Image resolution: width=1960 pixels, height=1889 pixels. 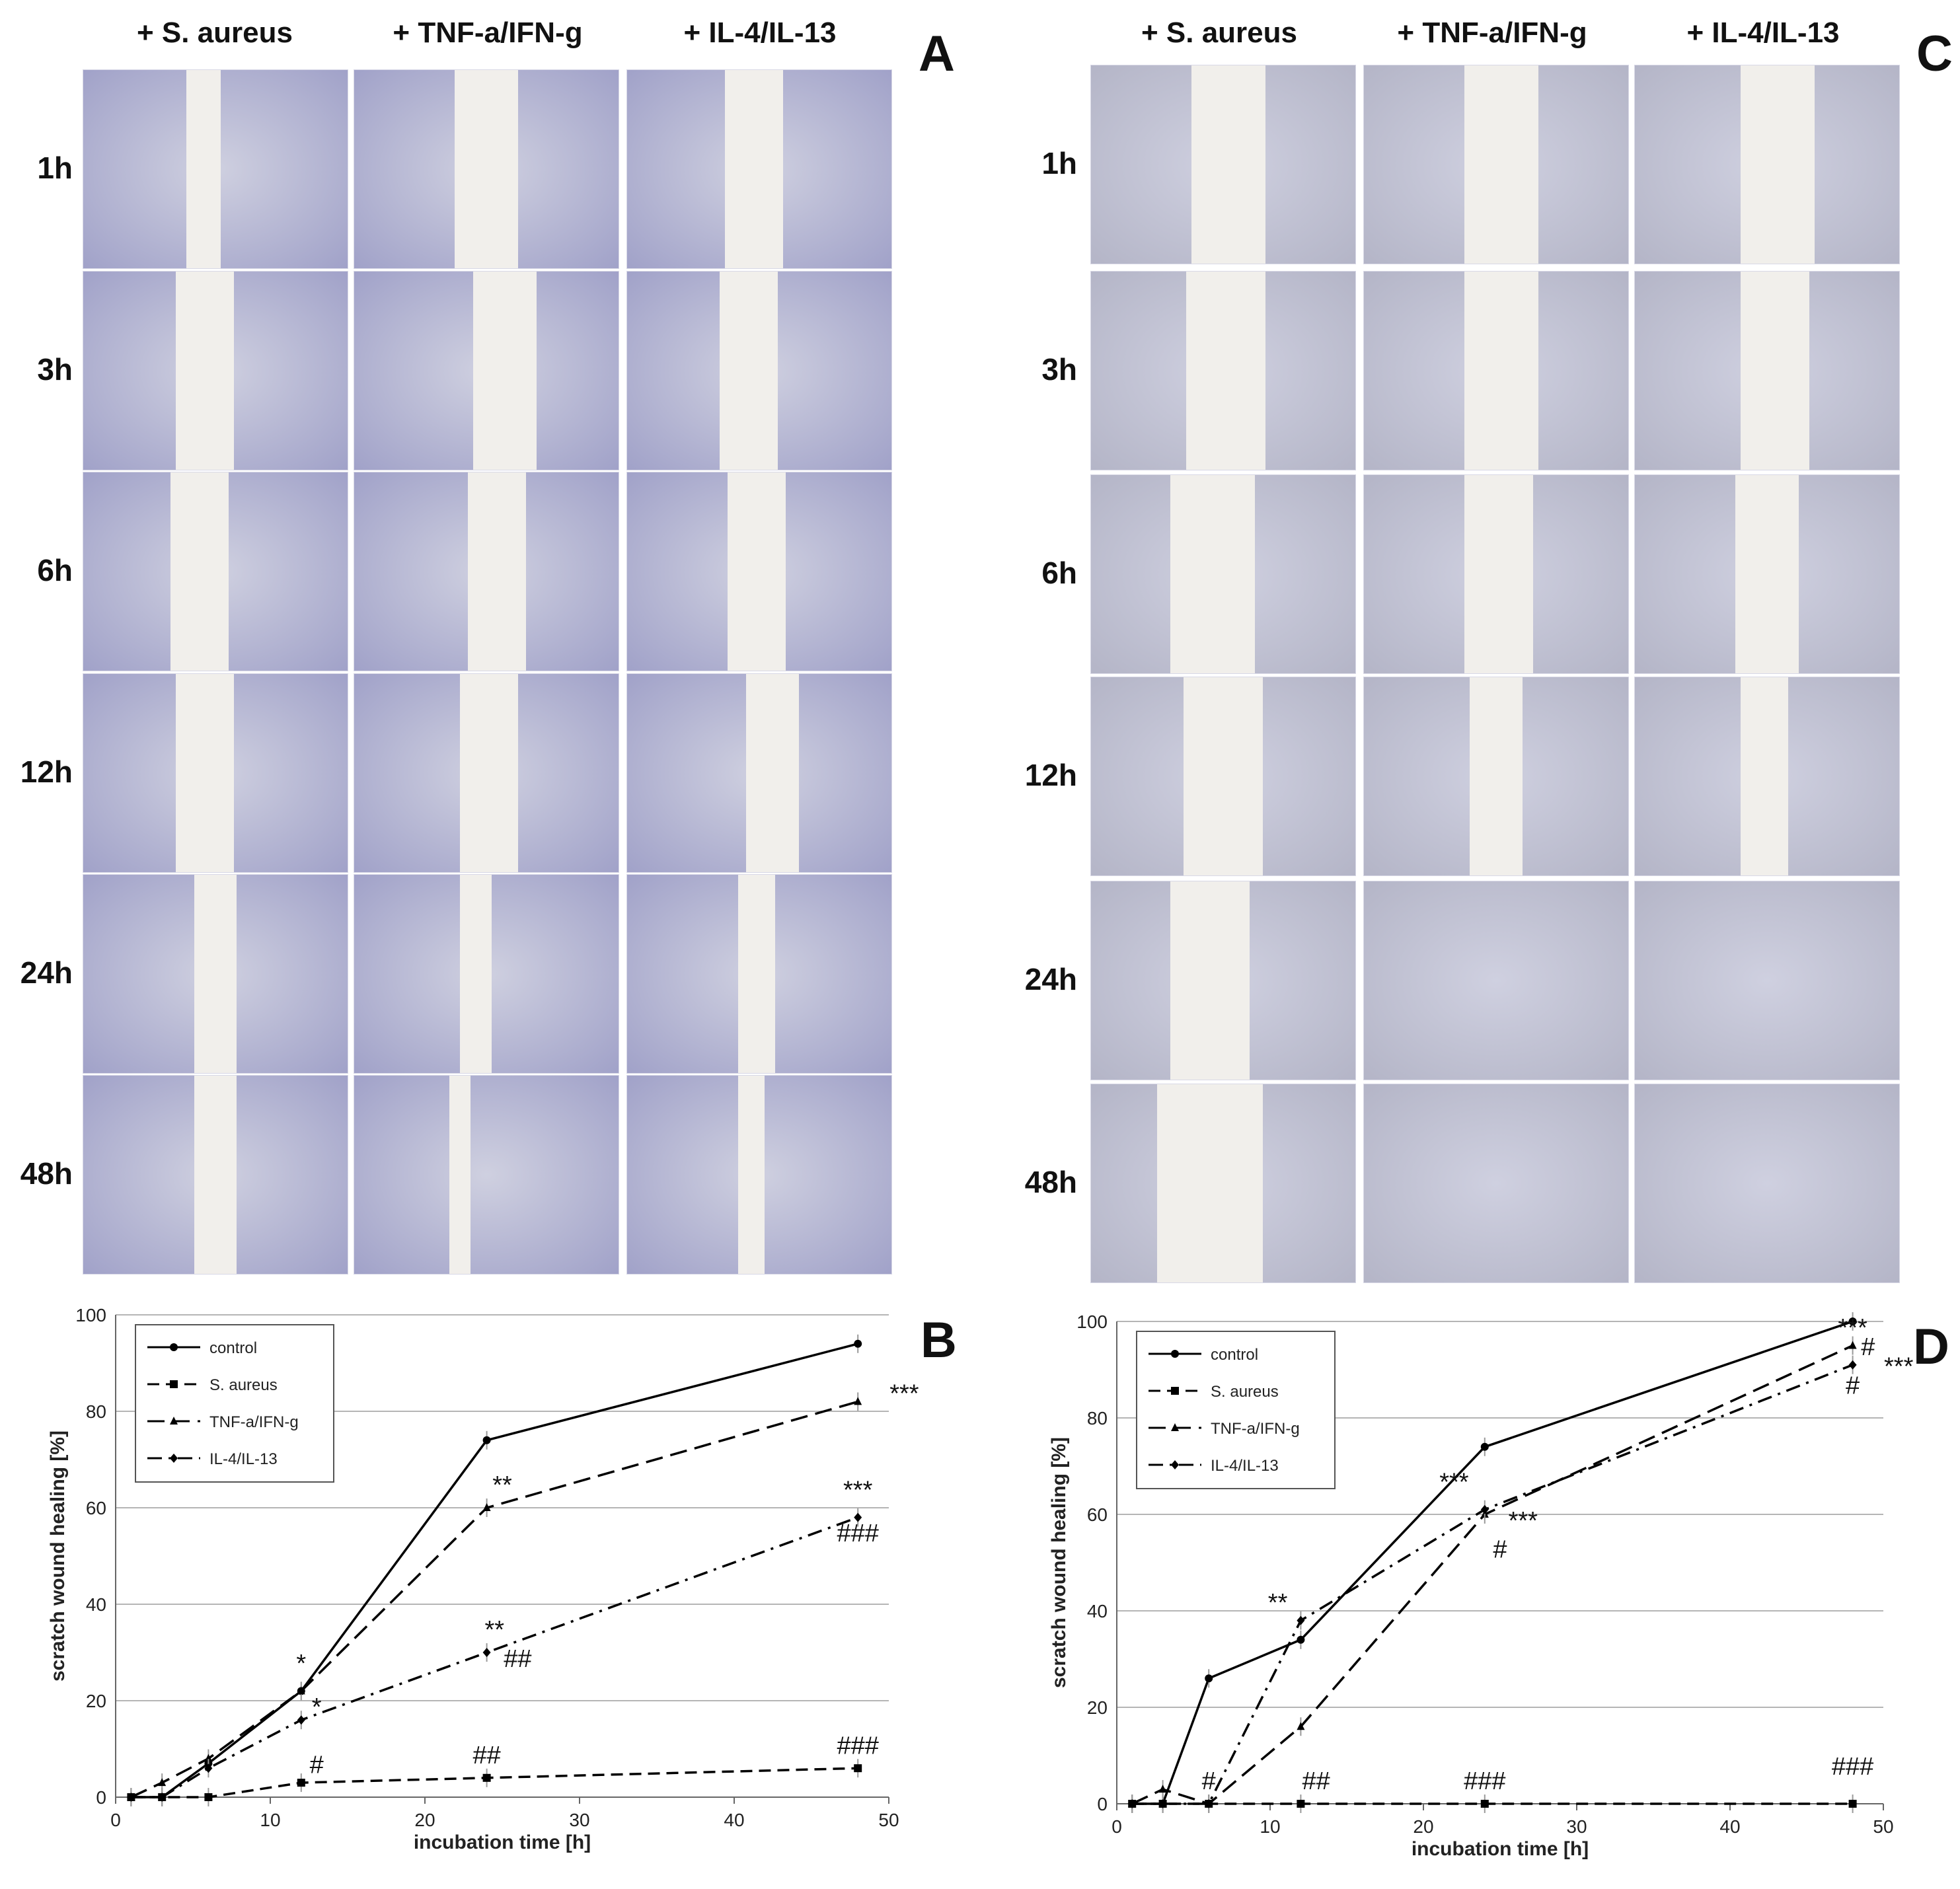 What do you see at coordinates (1934, 54) in the screenshot?
I see `panel-c-letter: C` at bounding box center [1934, 54].